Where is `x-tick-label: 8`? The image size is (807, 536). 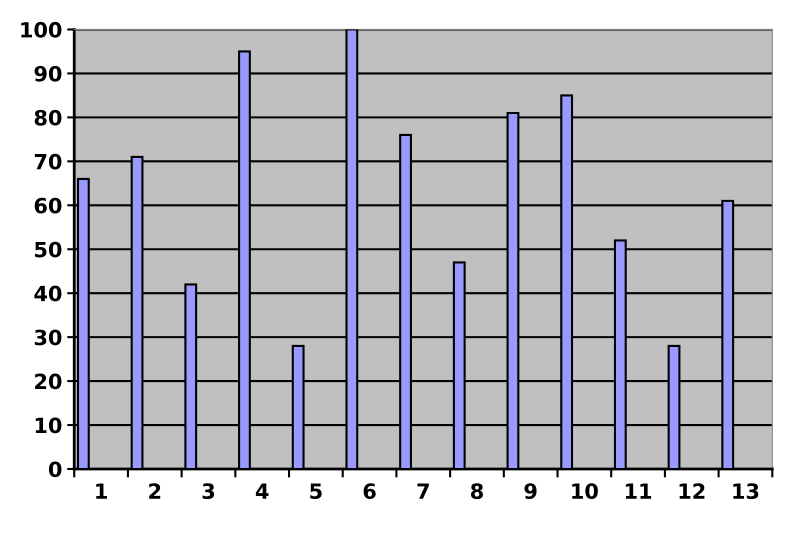 x-tick-label: 8 is located at coordinates (476, 491).